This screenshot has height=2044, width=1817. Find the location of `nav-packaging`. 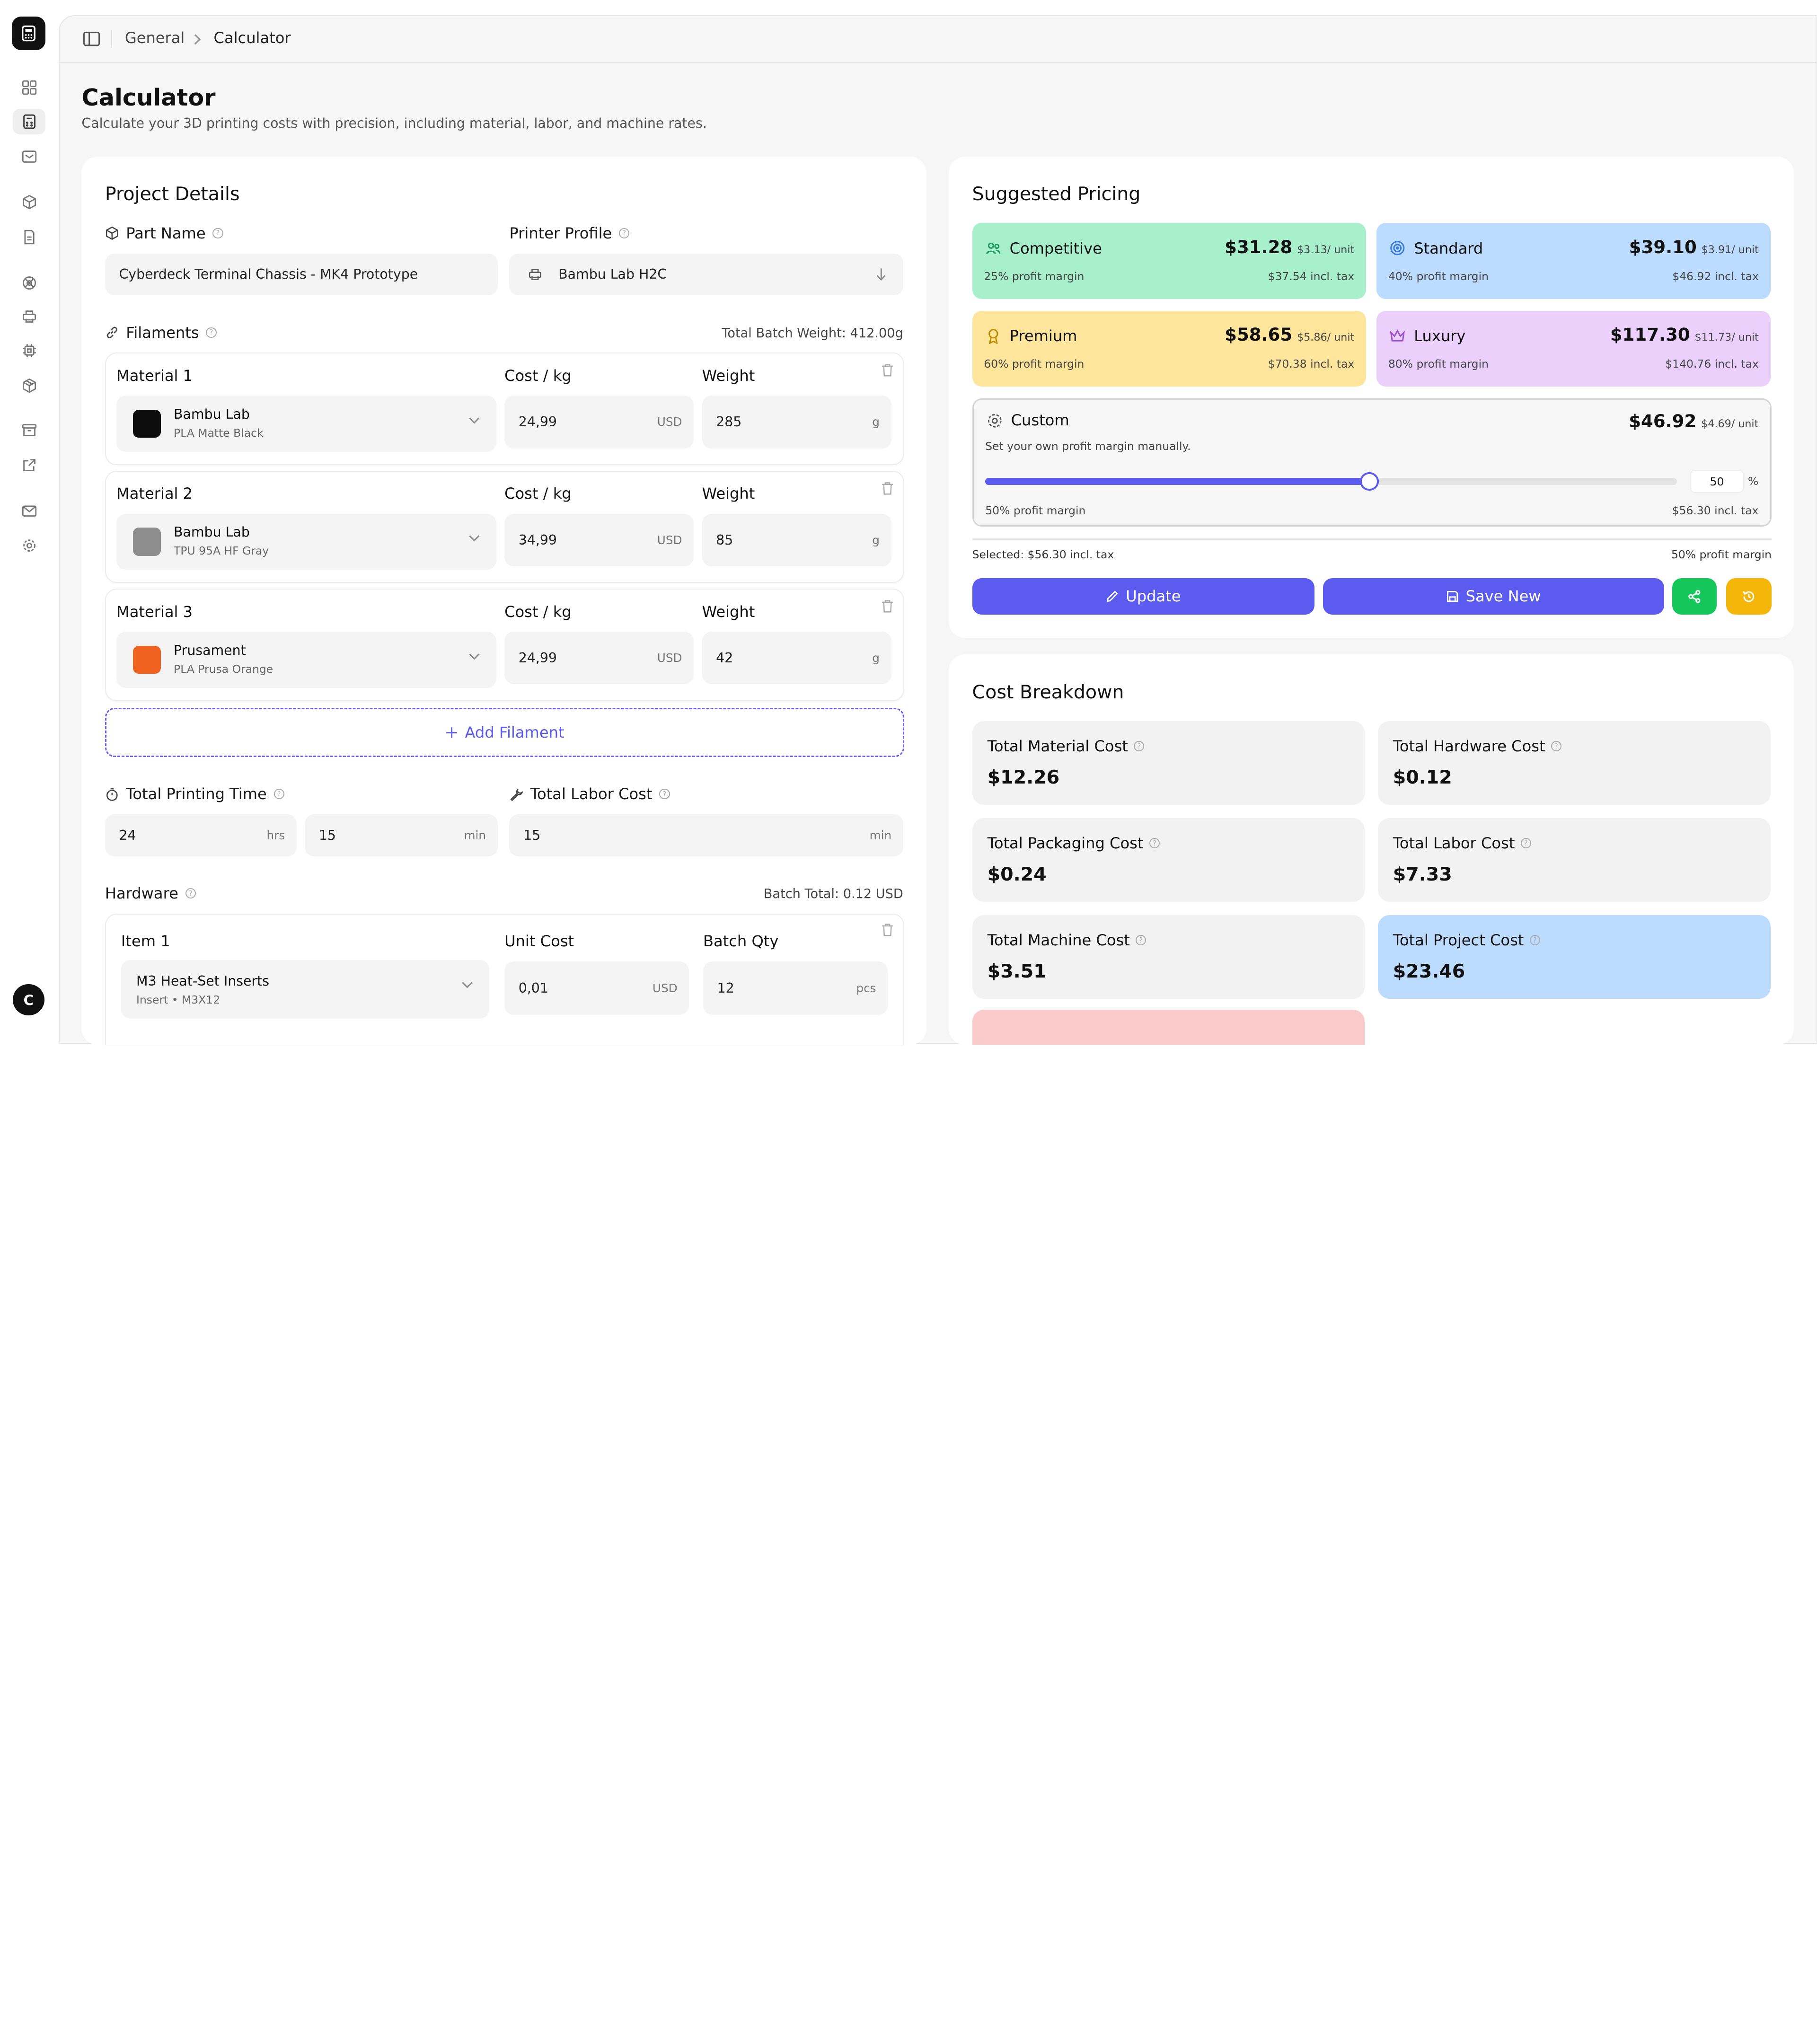

nav-packaging is located at coordinates (30, 385).